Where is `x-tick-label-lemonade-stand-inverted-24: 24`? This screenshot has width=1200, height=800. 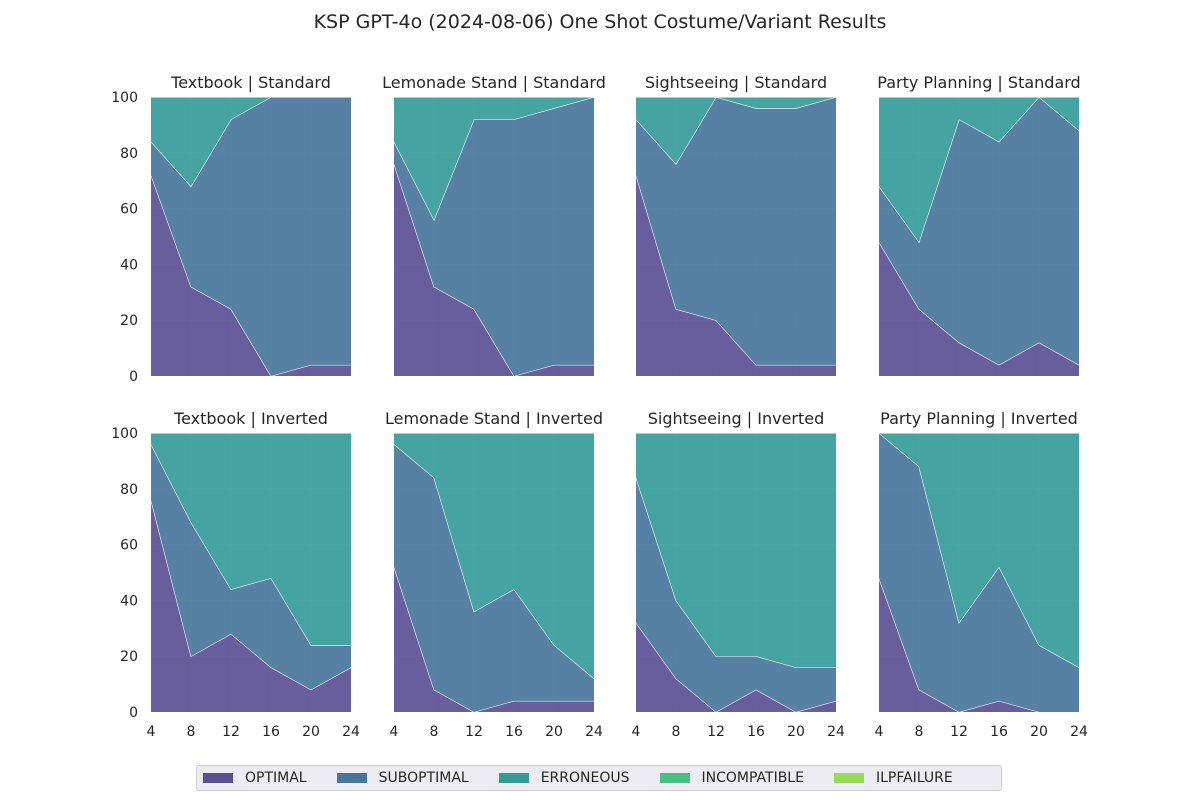 x-tick-label-lemonade-stand-inverted-24: 24 is located at coordinates (594, 732).